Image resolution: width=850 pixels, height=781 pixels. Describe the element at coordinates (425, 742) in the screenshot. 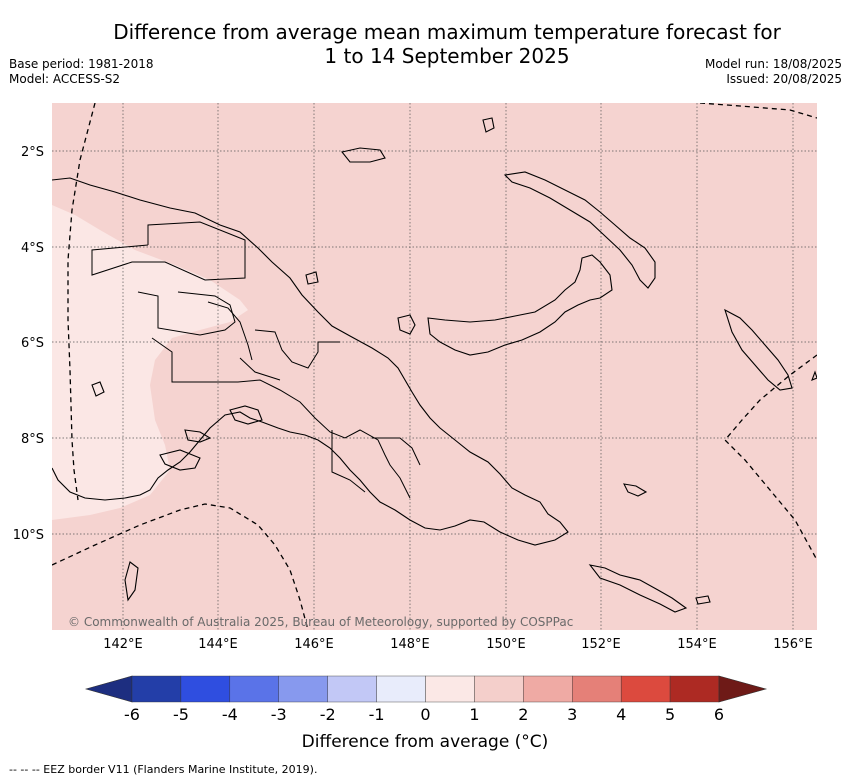

I see `colorbar-label: Difference from average (°C)` at that location.